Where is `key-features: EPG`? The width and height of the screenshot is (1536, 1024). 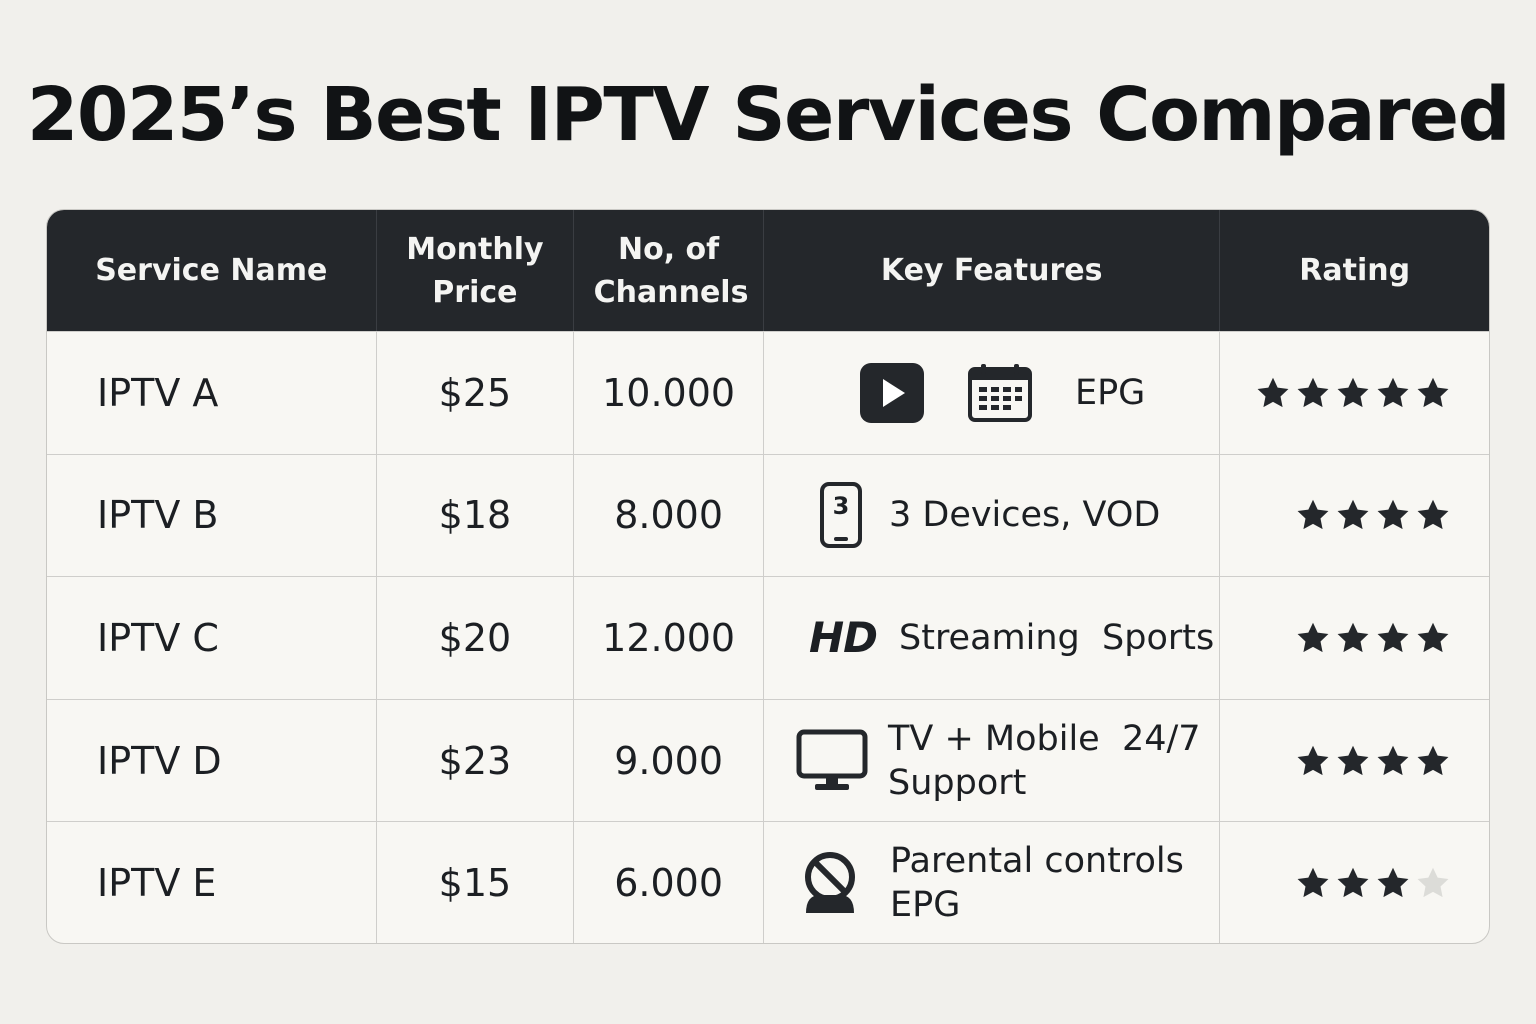
key-features: EPG is located at coordinates (990, 393).